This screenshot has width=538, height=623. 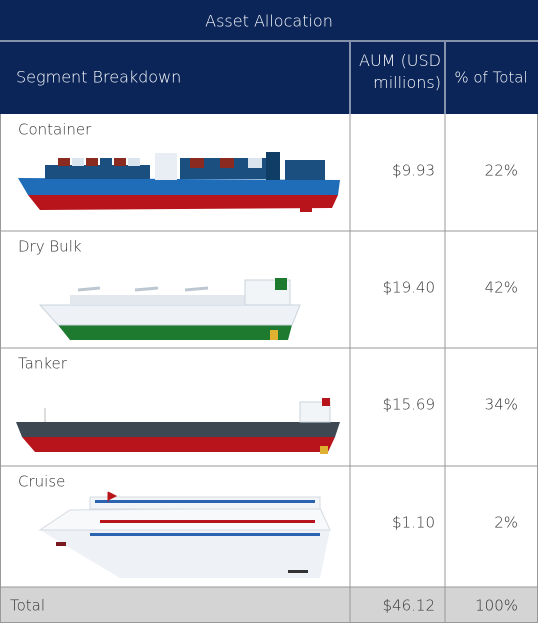 I want to click on tanker-ship, so click(x=178, y=426).